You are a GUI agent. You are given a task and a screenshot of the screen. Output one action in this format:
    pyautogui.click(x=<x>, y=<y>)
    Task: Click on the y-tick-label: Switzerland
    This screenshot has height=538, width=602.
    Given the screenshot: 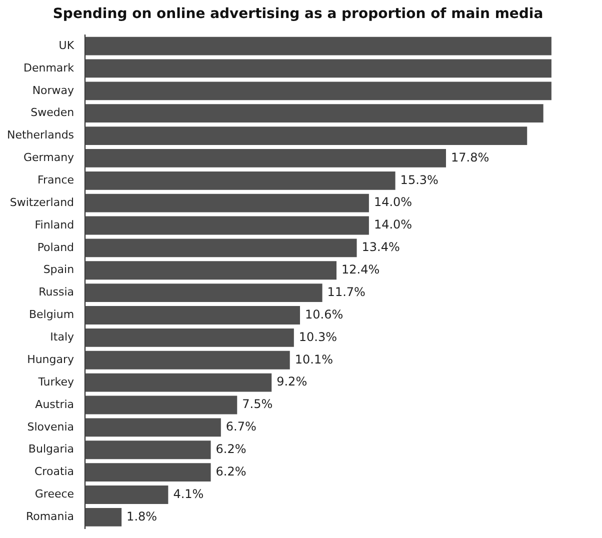 What is the action you would take?
    pyautogui.click(x=42, y=202)
    